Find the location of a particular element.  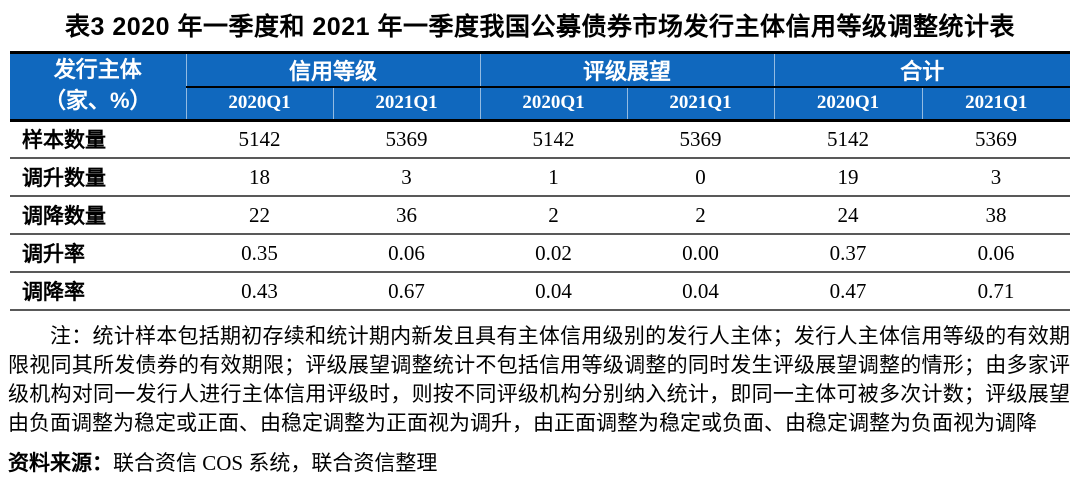

cell-value: 1 is located at coordinates (553, 176).